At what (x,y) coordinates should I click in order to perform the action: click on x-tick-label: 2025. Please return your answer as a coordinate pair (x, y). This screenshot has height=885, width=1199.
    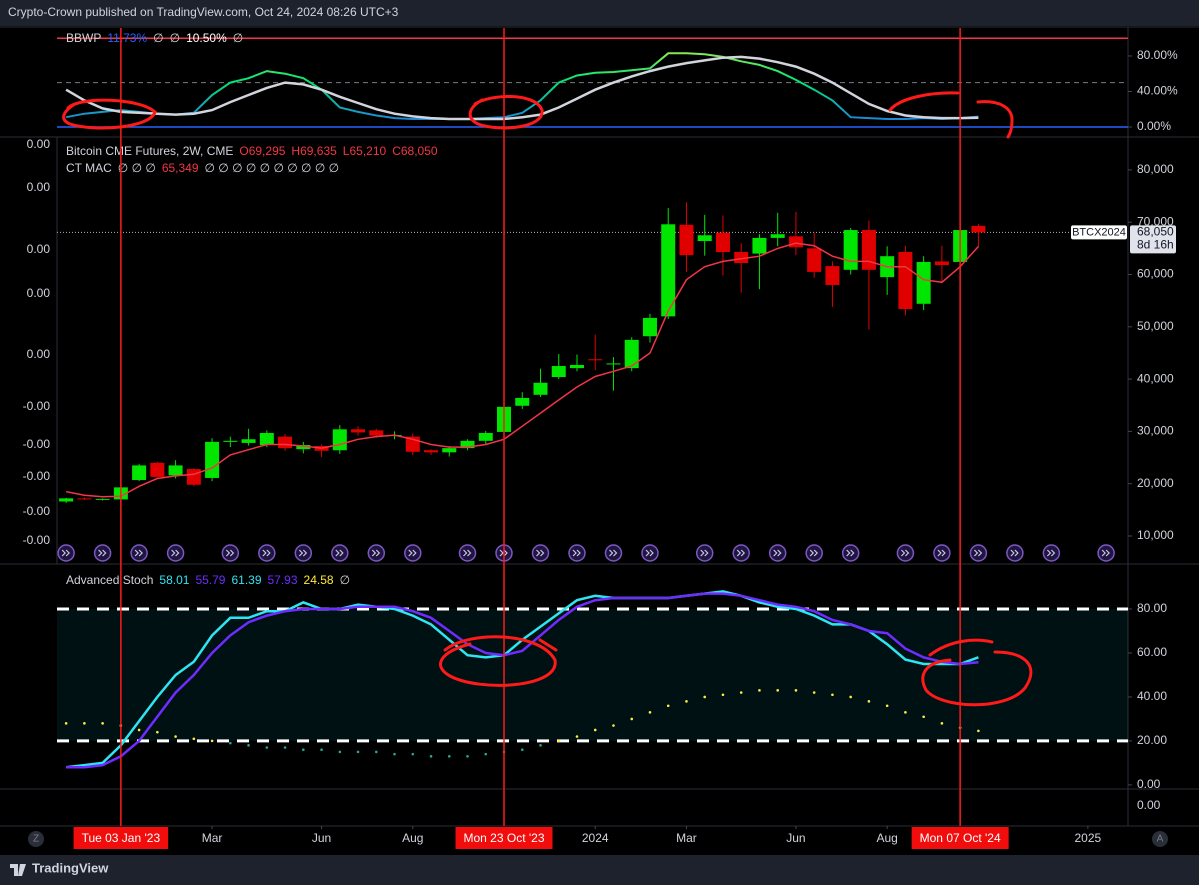
    Looking at the image, I should click on (1088, 838).